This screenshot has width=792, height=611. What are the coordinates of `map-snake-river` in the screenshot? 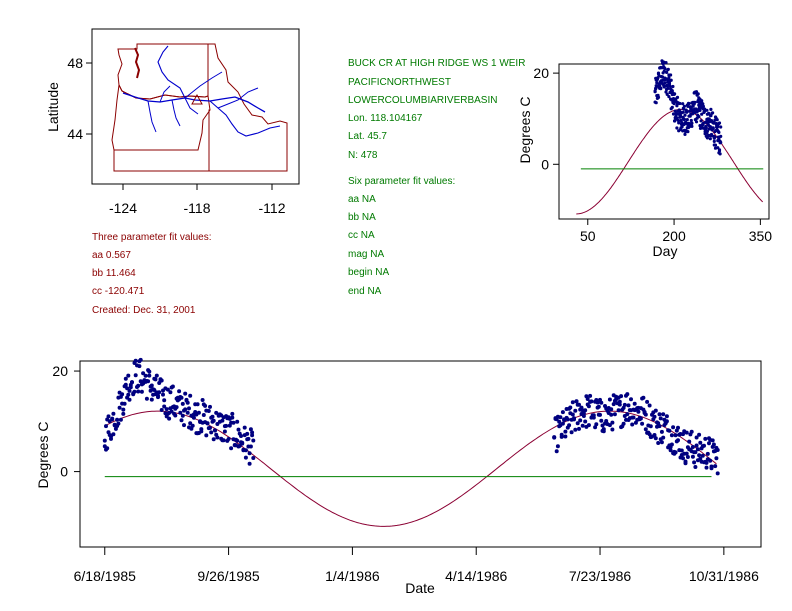 It's located at (245, 118).